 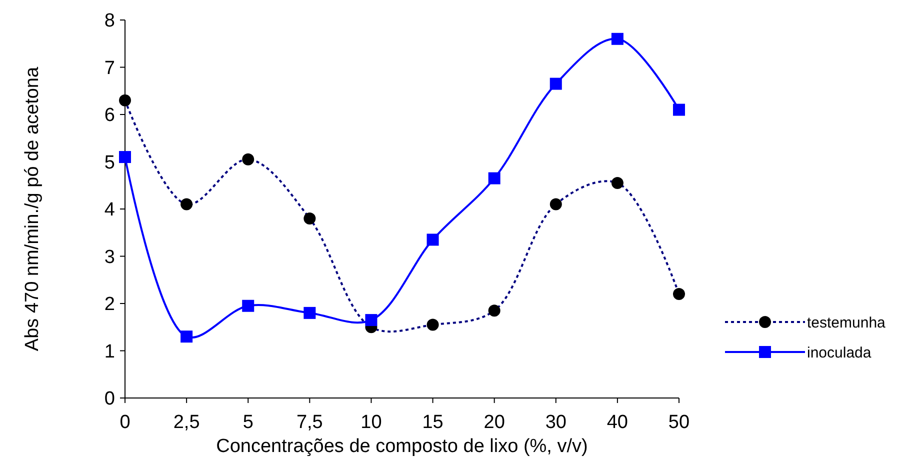 I want to click on x-axis-title: Concentrações de composto de lixo (%, v/v), so click(x=402, y=446).